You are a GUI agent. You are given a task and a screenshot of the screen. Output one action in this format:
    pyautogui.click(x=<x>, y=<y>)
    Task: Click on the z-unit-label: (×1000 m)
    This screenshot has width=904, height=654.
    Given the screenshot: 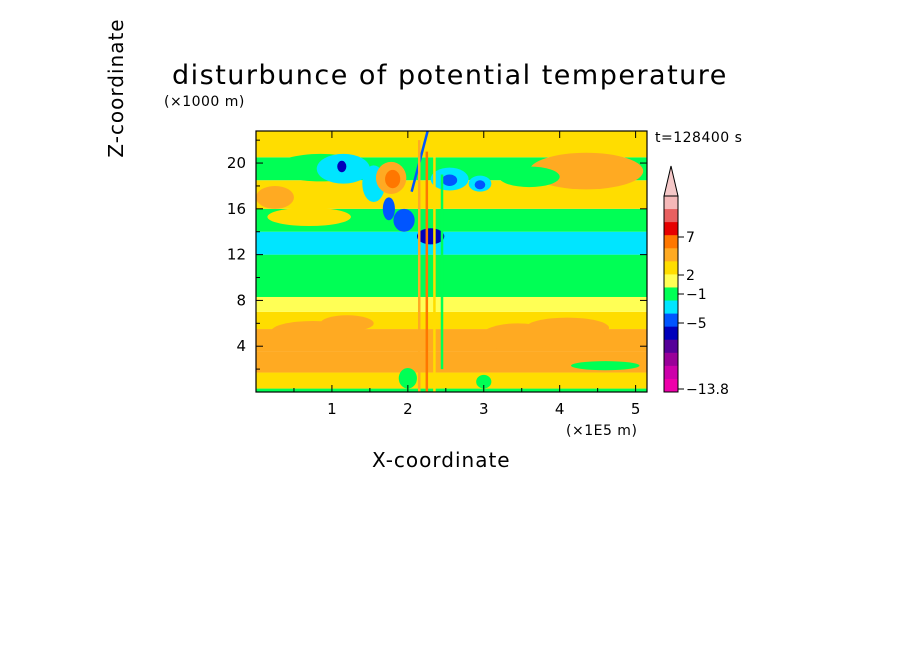 What is the action you would take?
    pyautogui.click(x=204, y=102)
    